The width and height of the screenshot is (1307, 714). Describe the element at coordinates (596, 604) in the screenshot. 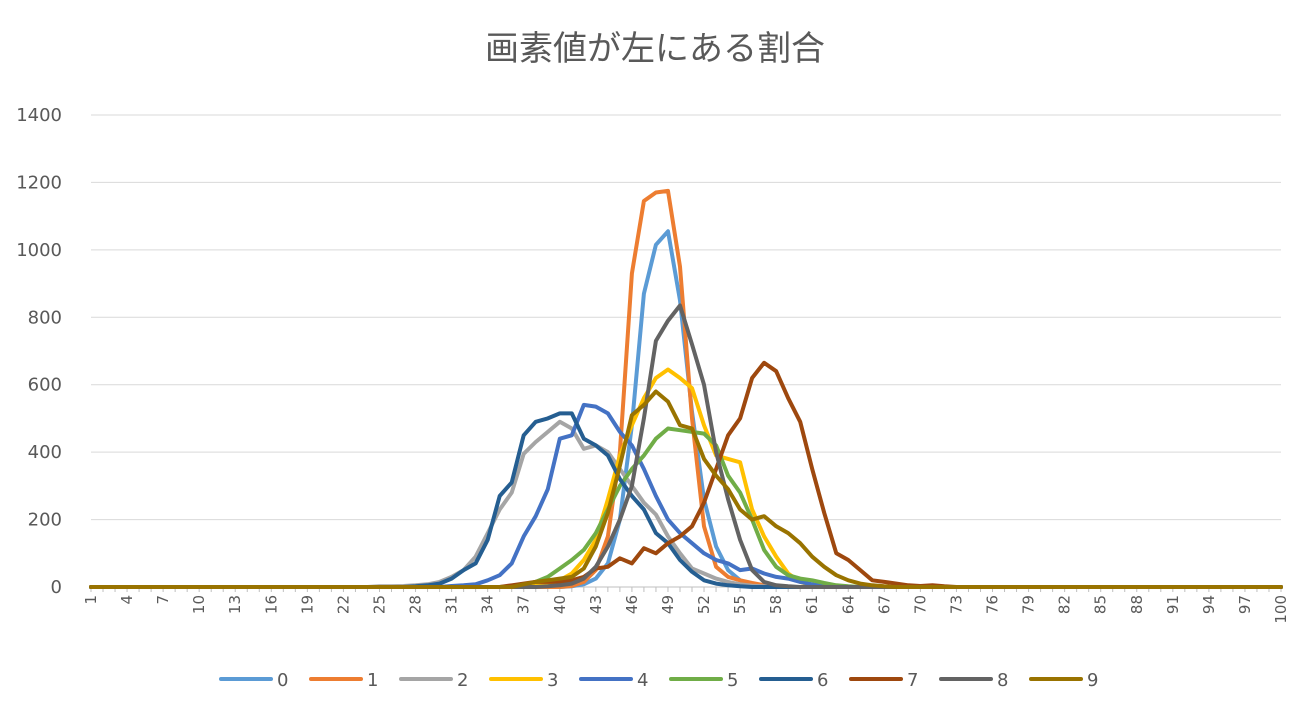

I see `x-tick-label: 43` at that location.